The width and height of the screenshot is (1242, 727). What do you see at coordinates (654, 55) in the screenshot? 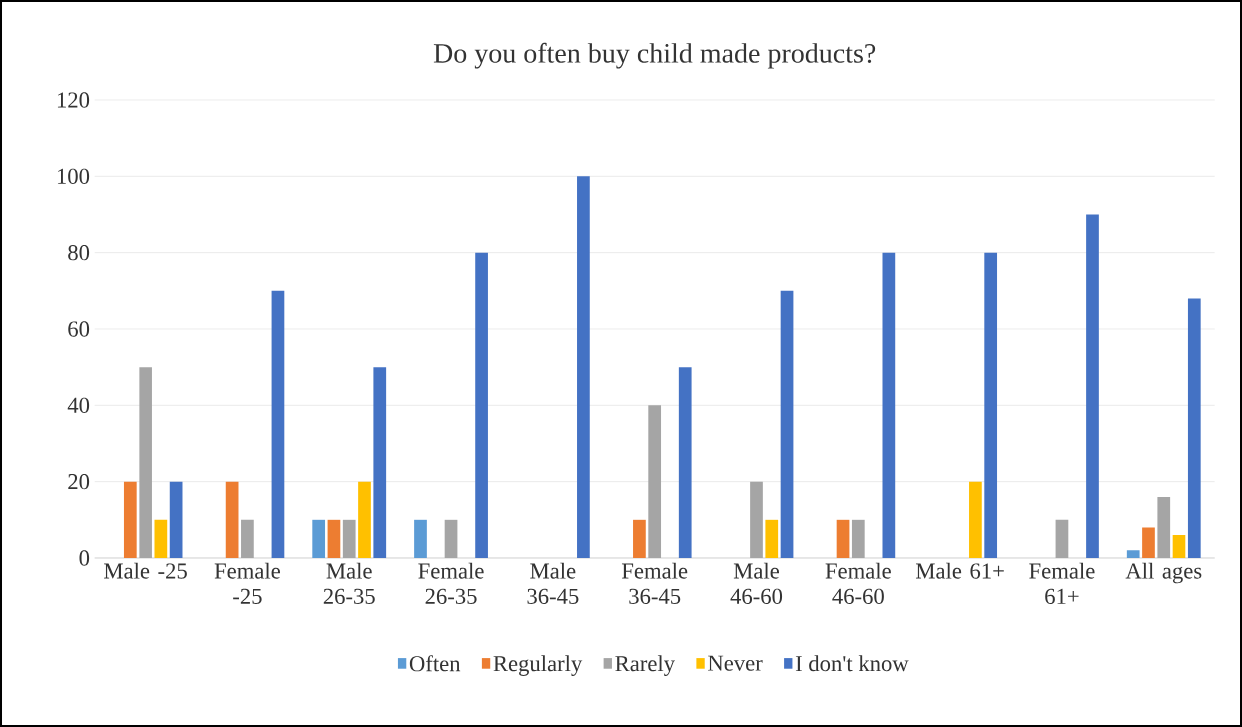
I see `chart-title: Do you often buy child made products?` at bounding box center [654, 55].